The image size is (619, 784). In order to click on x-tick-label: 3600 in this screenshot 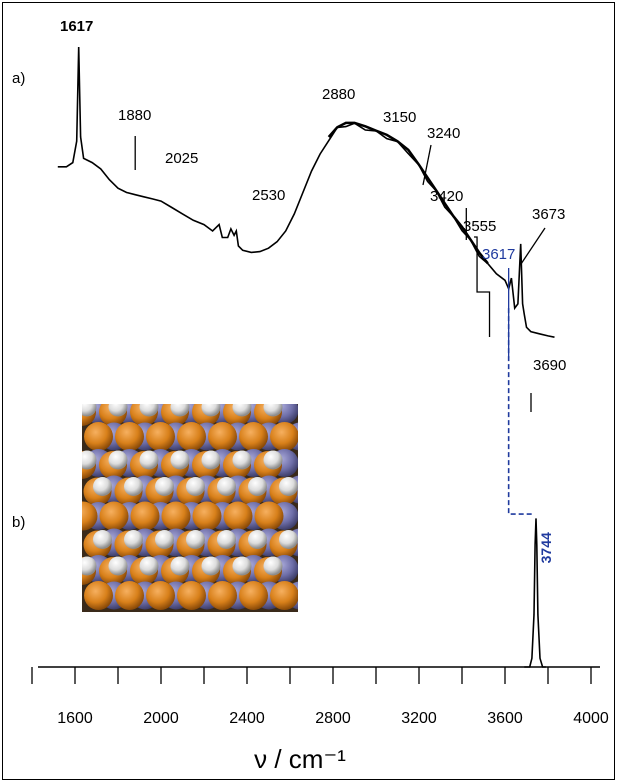, I will do `click(505, 718)`.